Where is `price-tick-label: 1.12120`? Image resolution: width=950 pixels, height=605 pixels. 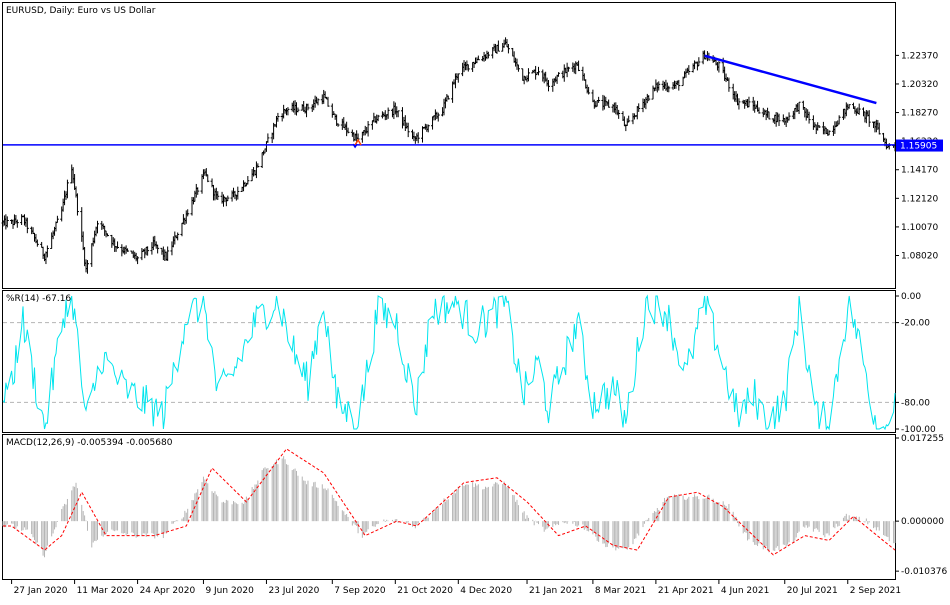
price-tick-label: 1.12120 is located at coordinates (919, 199).